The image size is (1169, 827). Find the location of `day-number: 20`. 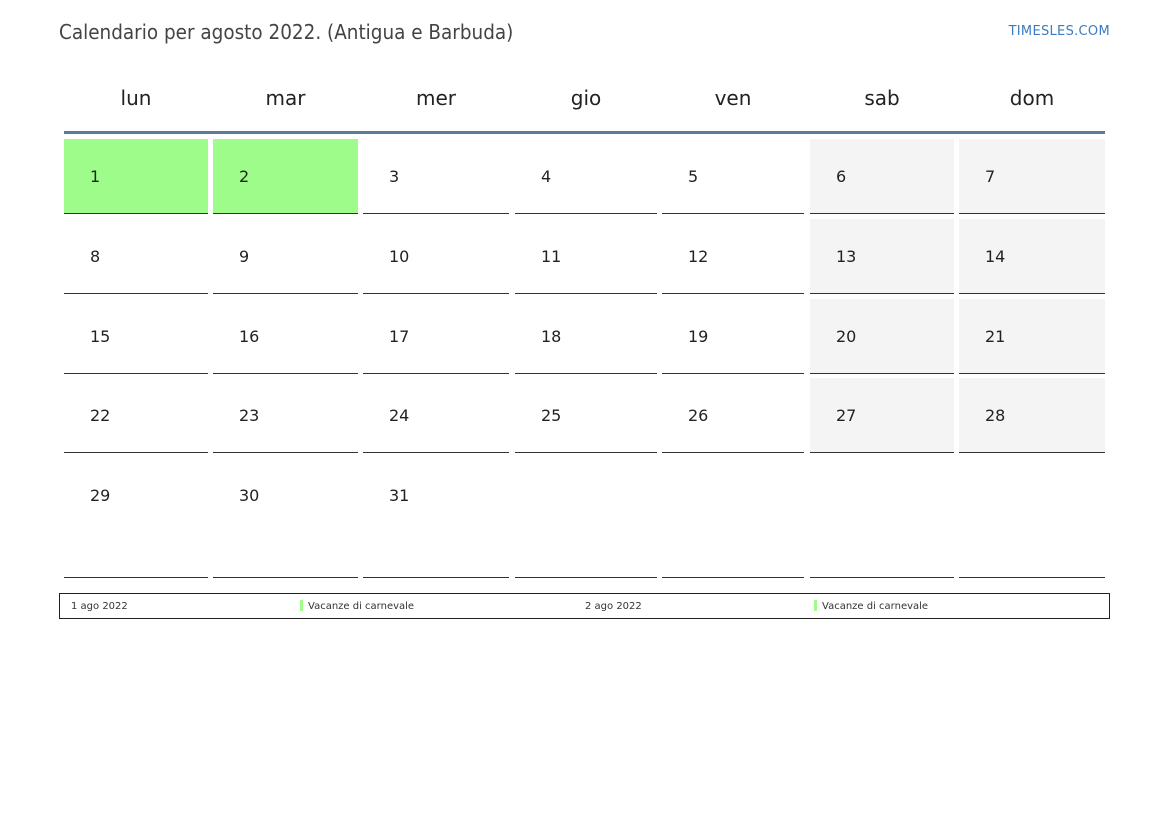

day-number: 20 is located at coordinates (846, 336).